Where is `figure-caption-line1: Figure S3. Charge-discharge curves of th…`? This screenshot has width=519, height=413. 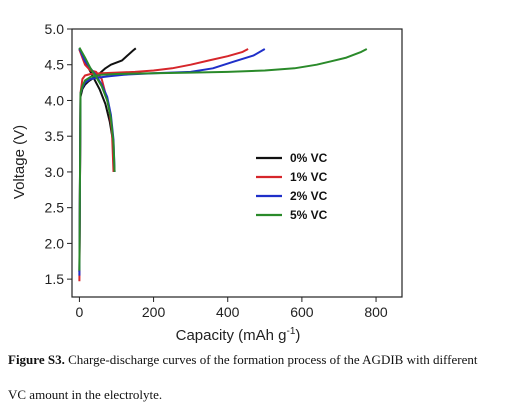 figure-caption-line1: Figure S3. Charge-discharge curves of th… is located at coordinates (261, 360).